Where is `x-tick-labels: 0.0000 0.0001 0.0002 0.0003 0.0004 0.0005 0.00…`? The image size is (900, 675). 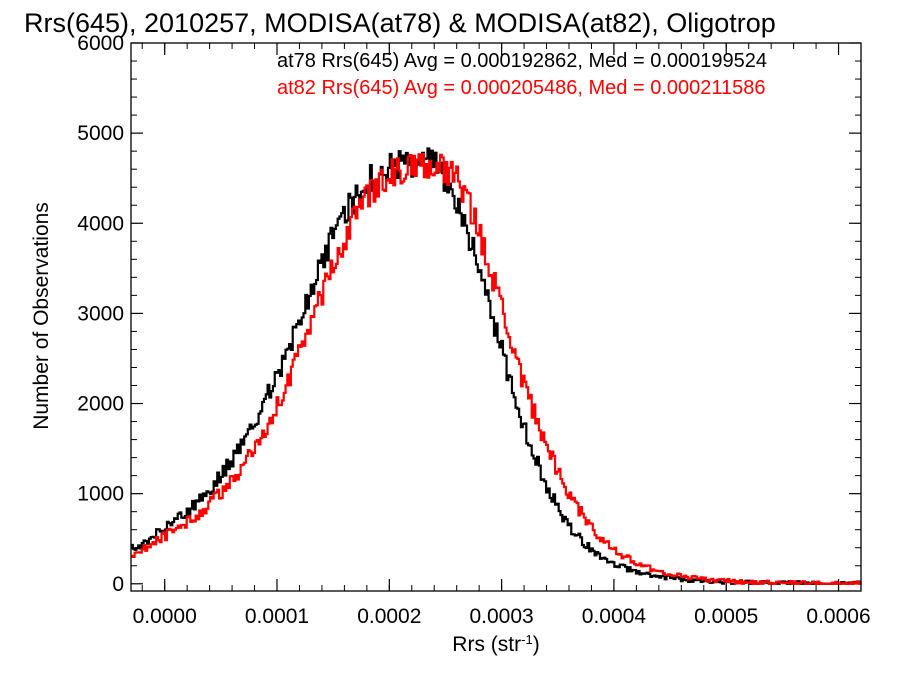
x-tick-labels: 0.0000 0.0001 0.0002 0.0003 0.0004 0.0005 0.00… is located at coordinates (502, 616).